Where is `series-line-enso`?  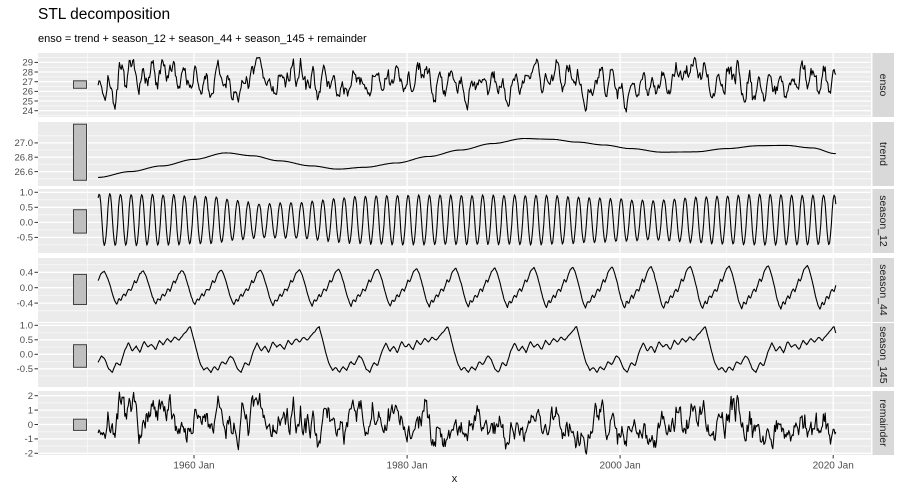
series-line-enso is located at coordinates (467, 84).